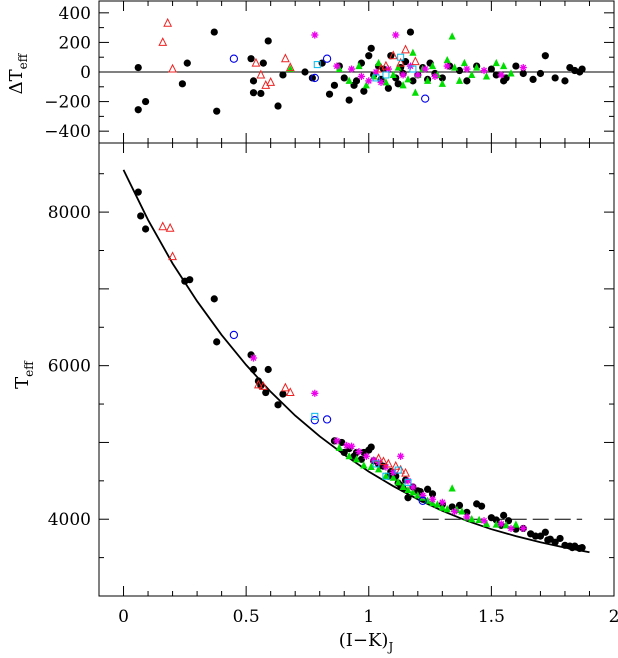  I want to click on x-tick-label: 1, so click(368, 617).